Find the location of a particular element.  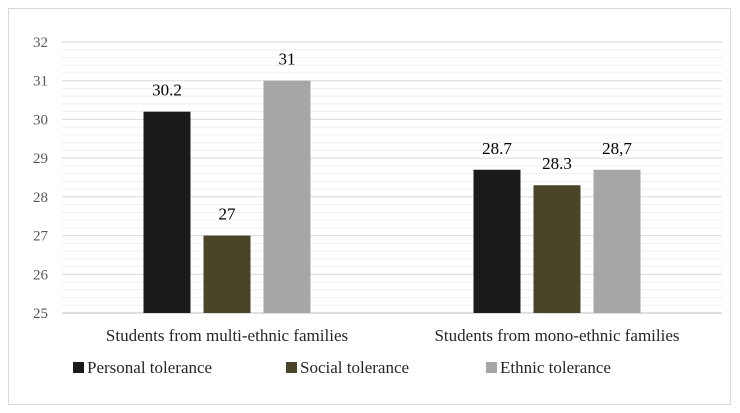

data-label: 28.7 is located at coordinates (497, 148).